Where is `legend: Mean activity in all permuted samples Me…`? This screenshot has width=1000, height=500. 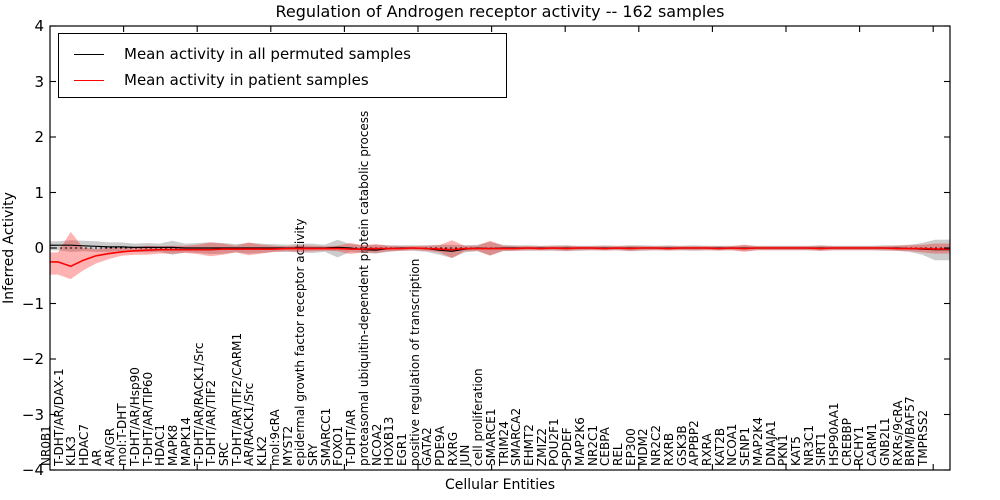 legend: Mean activity in all permuted samples Me… is located at coordinates (282, 65).